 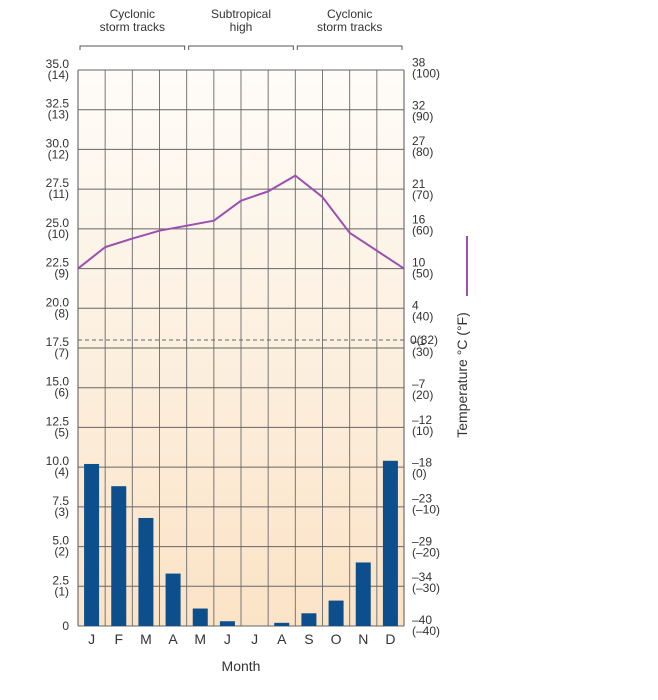 What do you see at coordinates (462, 375) in the screenshot?
I see `y2-axis-title: Temperature °C (°F)` at bounding box center [462, 375].